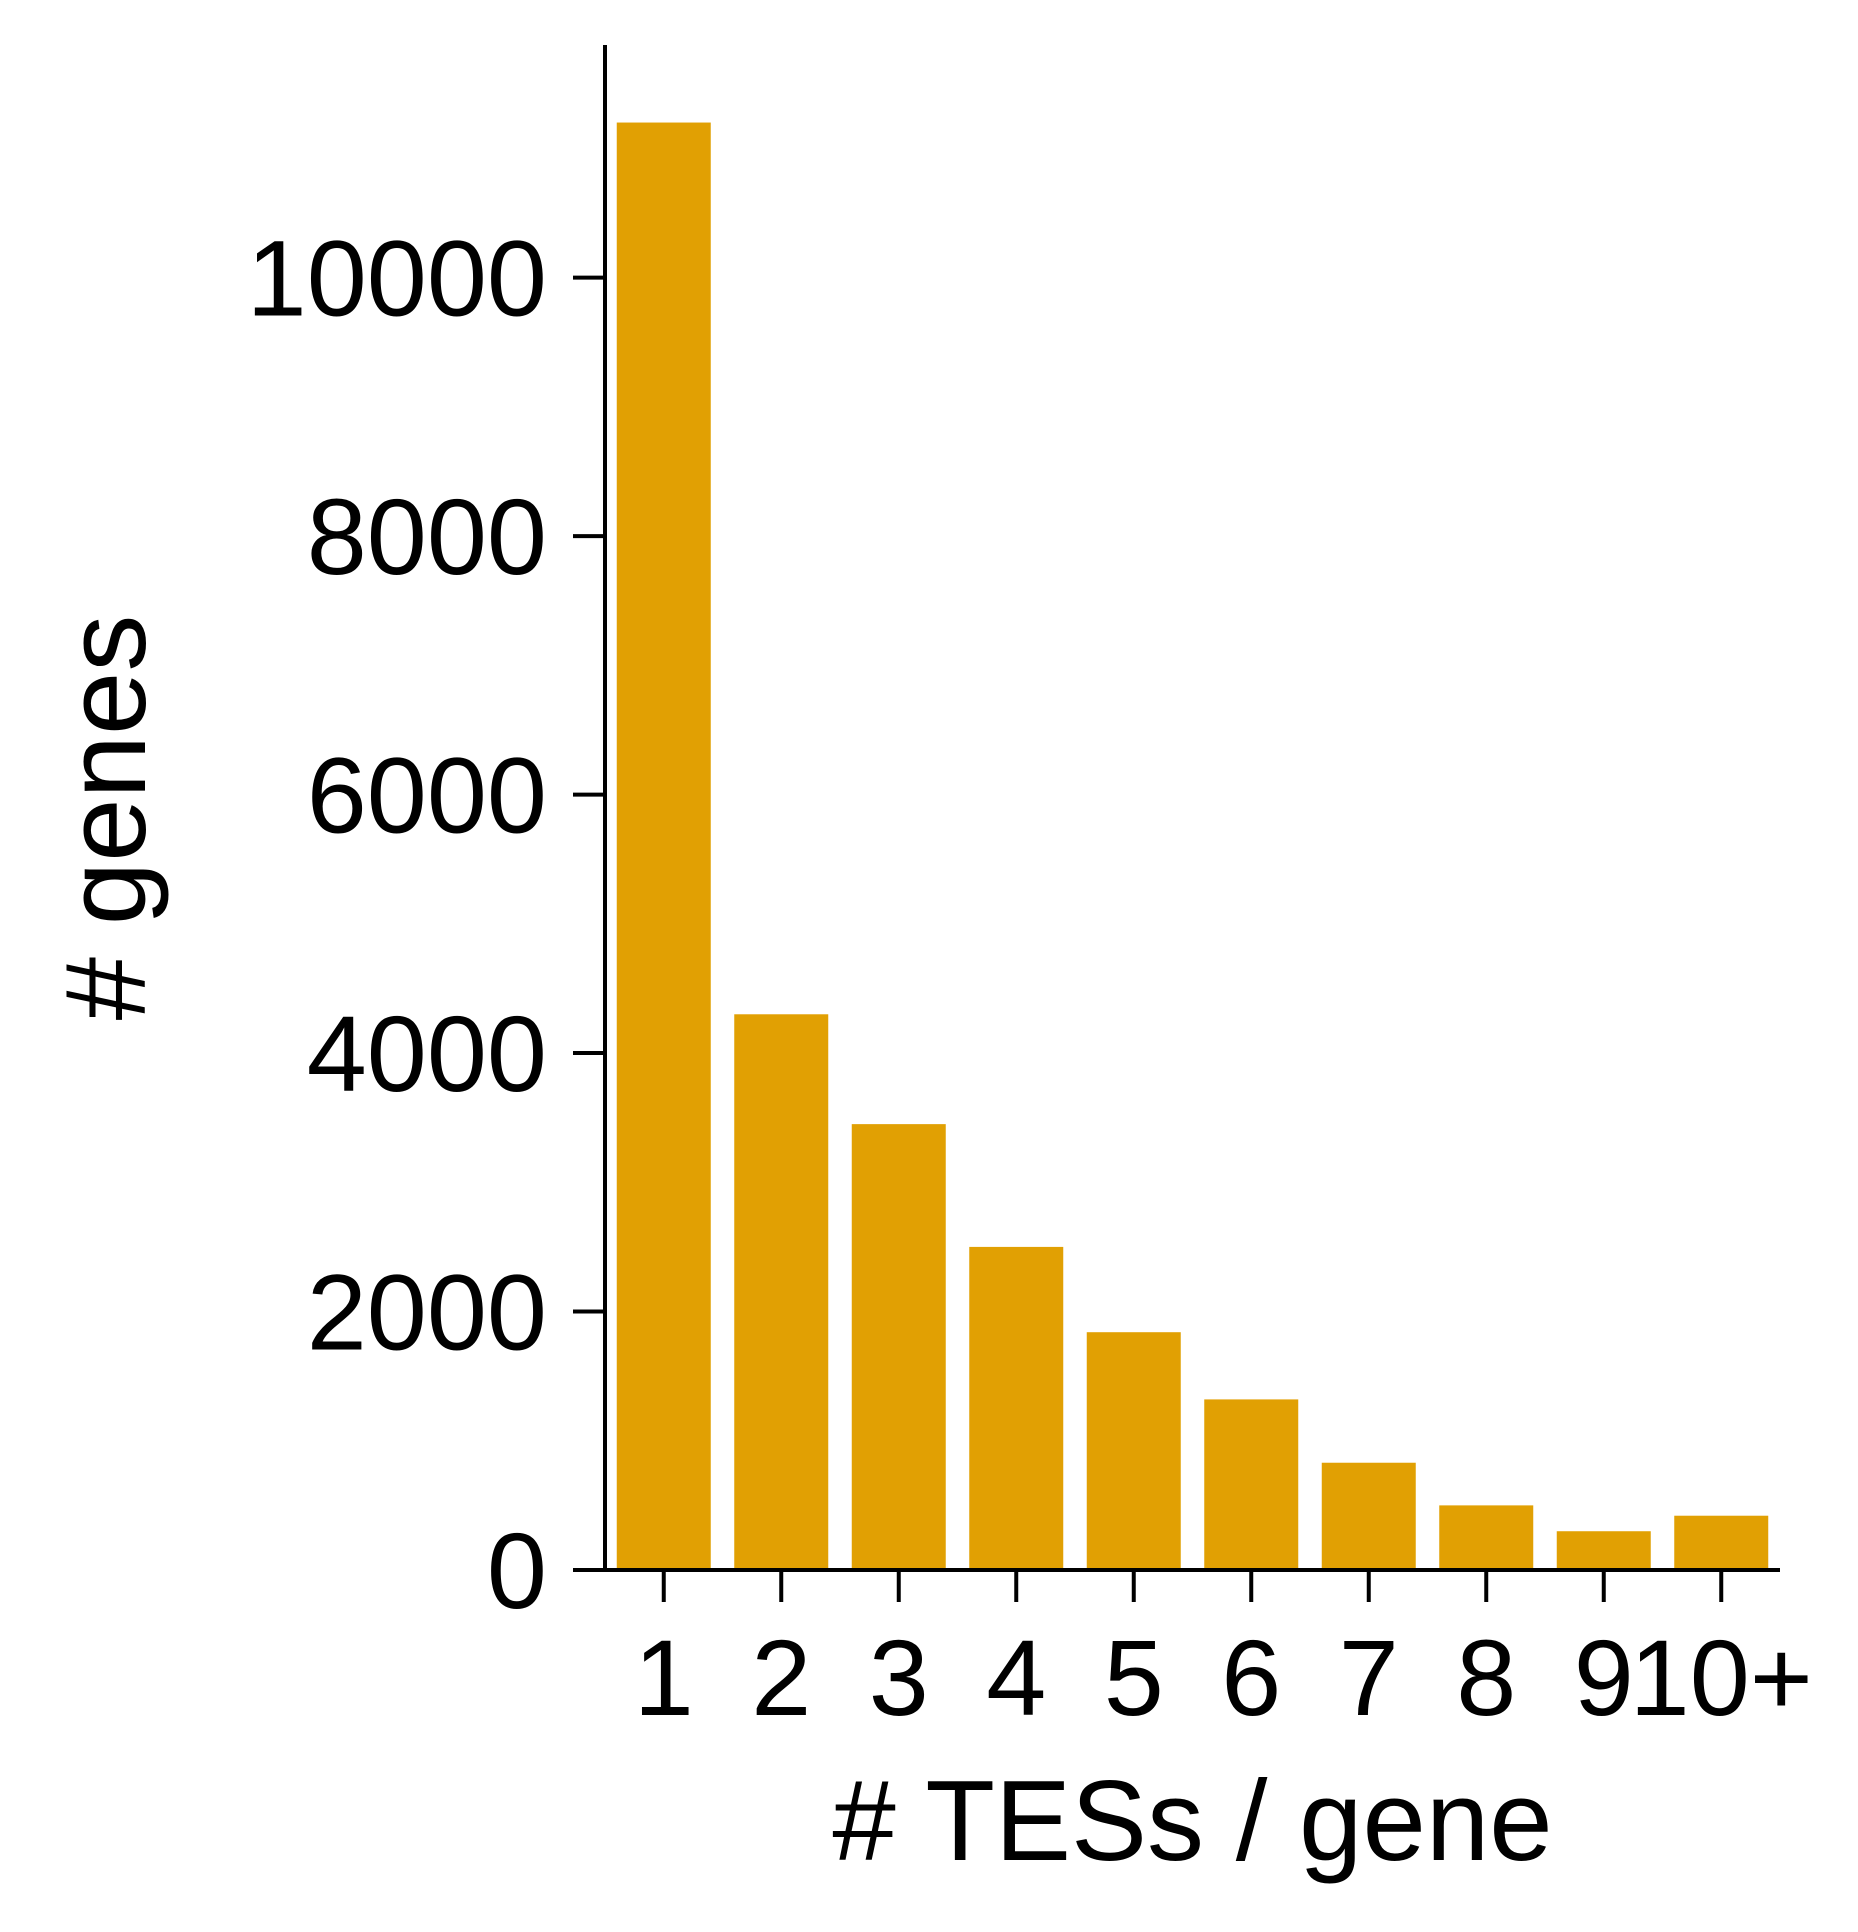 The image size is (1858, 1932). What do you see at coordinates (106, 818) in the screenshot?
I see `y-axis-title: # genes` at bounding box center [106, 818].